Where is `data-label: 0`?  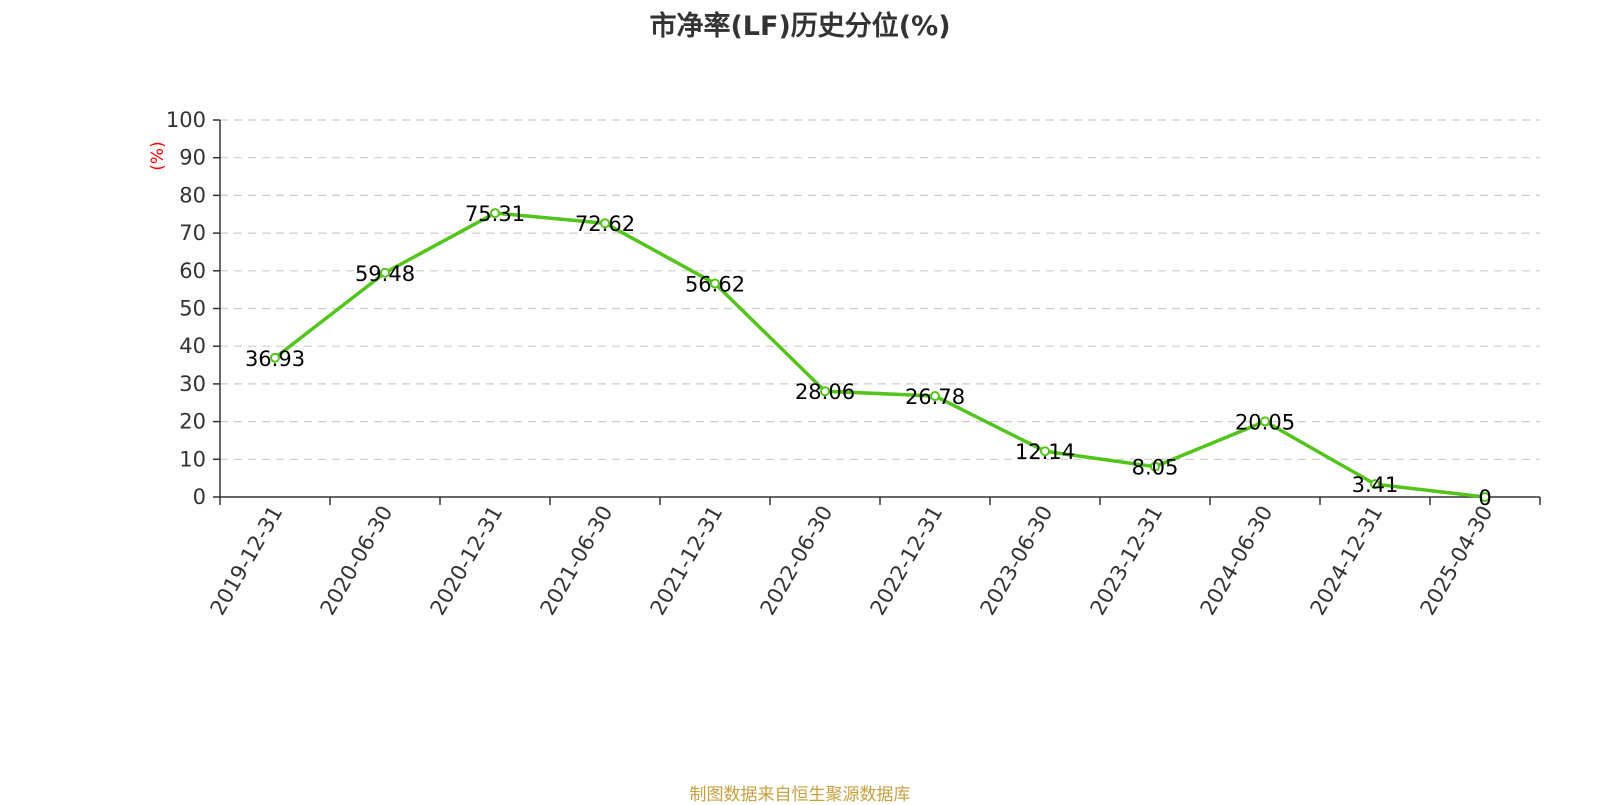 data-label: 0 is located at coordinates (1484, 498).